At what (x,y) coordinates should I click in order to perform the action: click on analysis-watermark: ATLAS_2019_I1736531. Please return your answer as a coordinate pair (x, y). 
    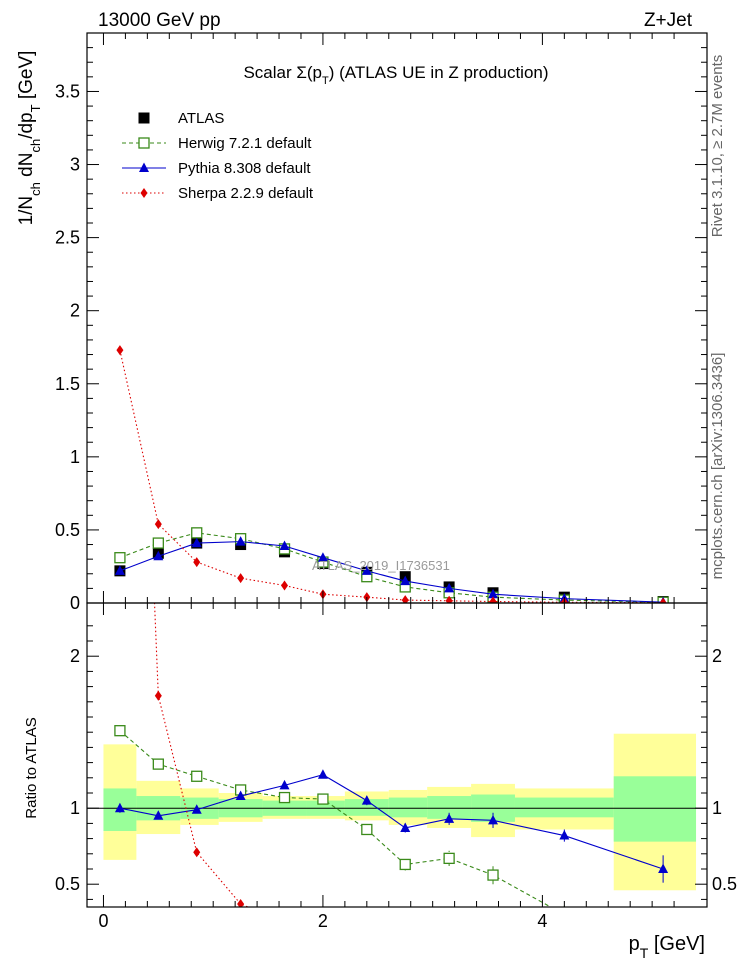
    Looking at the image, I should click on (381, 565).